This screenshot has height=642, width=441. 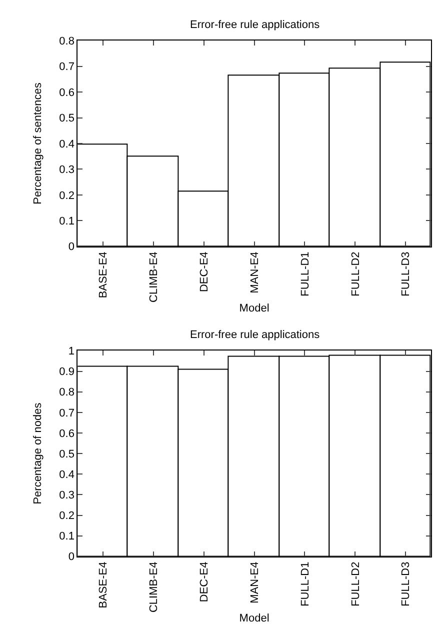 What do you see at coordinates (38, 453) in the screenshot?
I see `y-axis-title: Percentage of nodes` at bounding box center [38, 453].